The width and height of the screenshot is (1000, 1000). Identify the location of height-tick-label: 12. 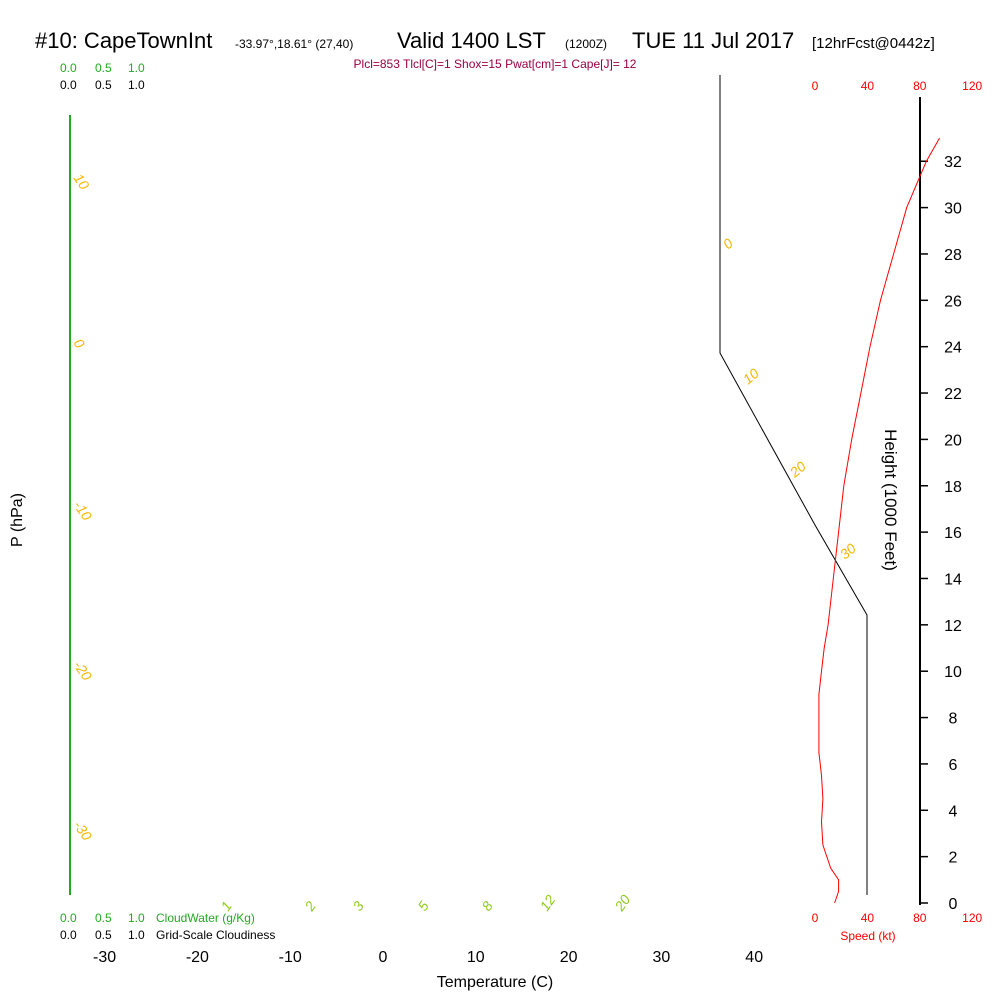
(953, 626).